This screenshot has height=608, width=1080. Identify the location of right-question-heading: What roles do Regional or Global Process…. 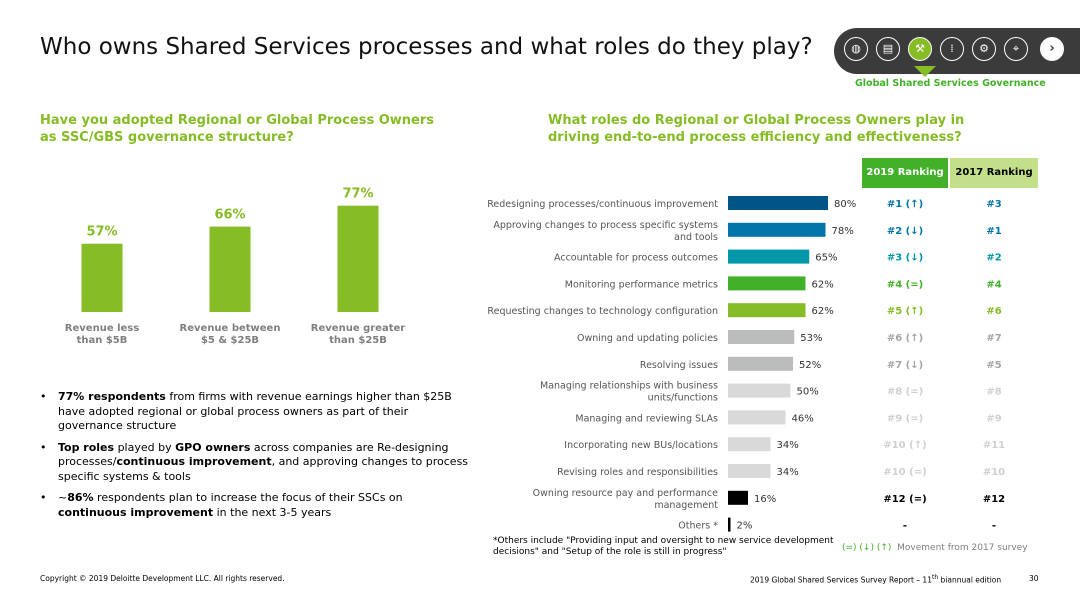
(756, 129).